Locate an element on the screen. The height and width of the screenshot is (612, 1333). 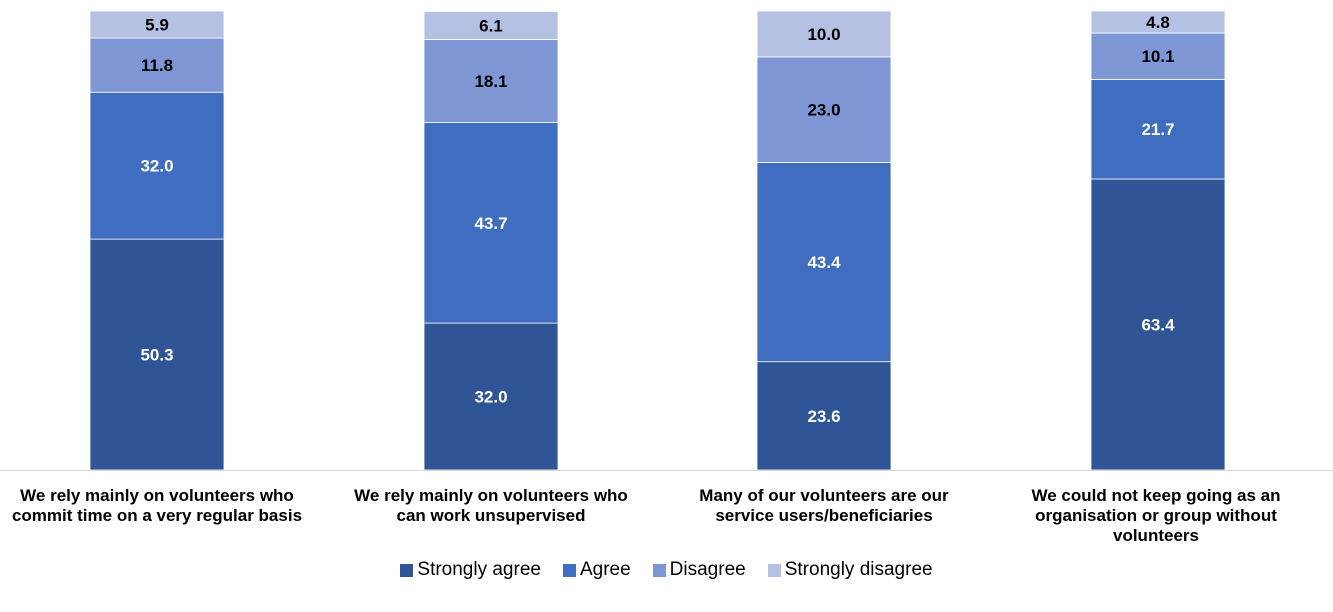
data-label-1-disagree: 11.8 is located at coordinates (157, 65).